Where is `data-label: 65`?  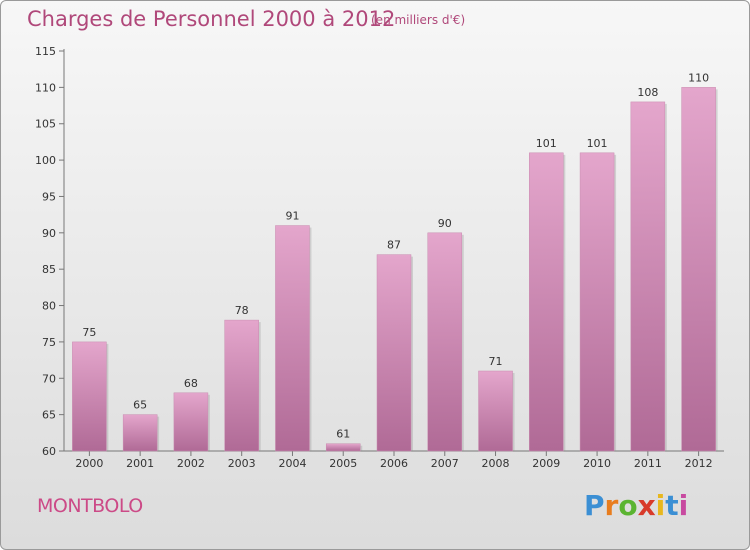 data-label: 65 is located at coordinates (140, 405).